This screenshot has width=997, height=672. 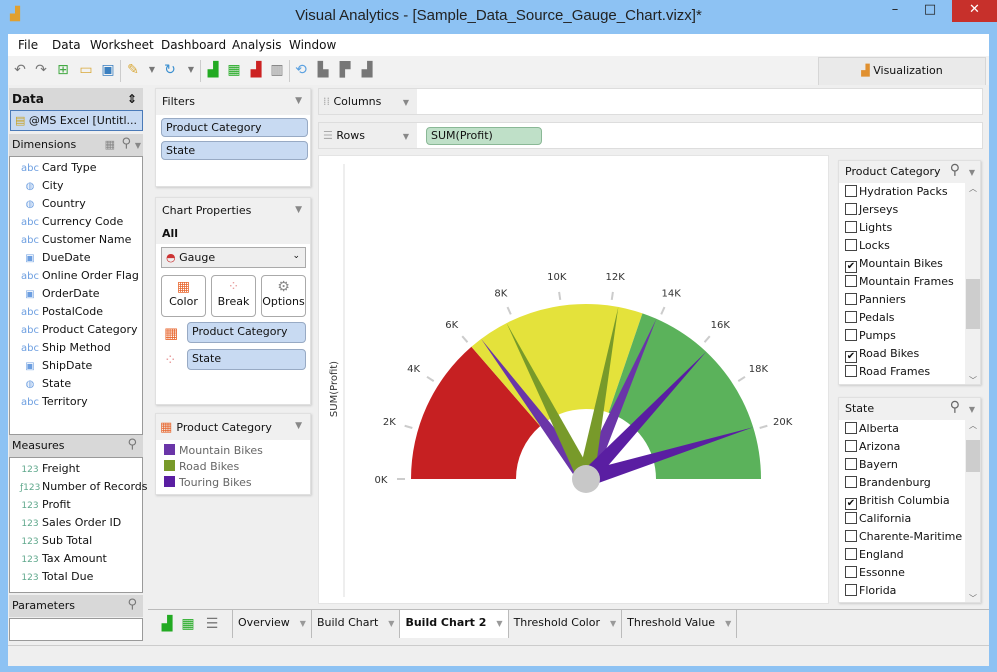 I want to click on field-item: abc Customer Name, so click(x=76, y=240).